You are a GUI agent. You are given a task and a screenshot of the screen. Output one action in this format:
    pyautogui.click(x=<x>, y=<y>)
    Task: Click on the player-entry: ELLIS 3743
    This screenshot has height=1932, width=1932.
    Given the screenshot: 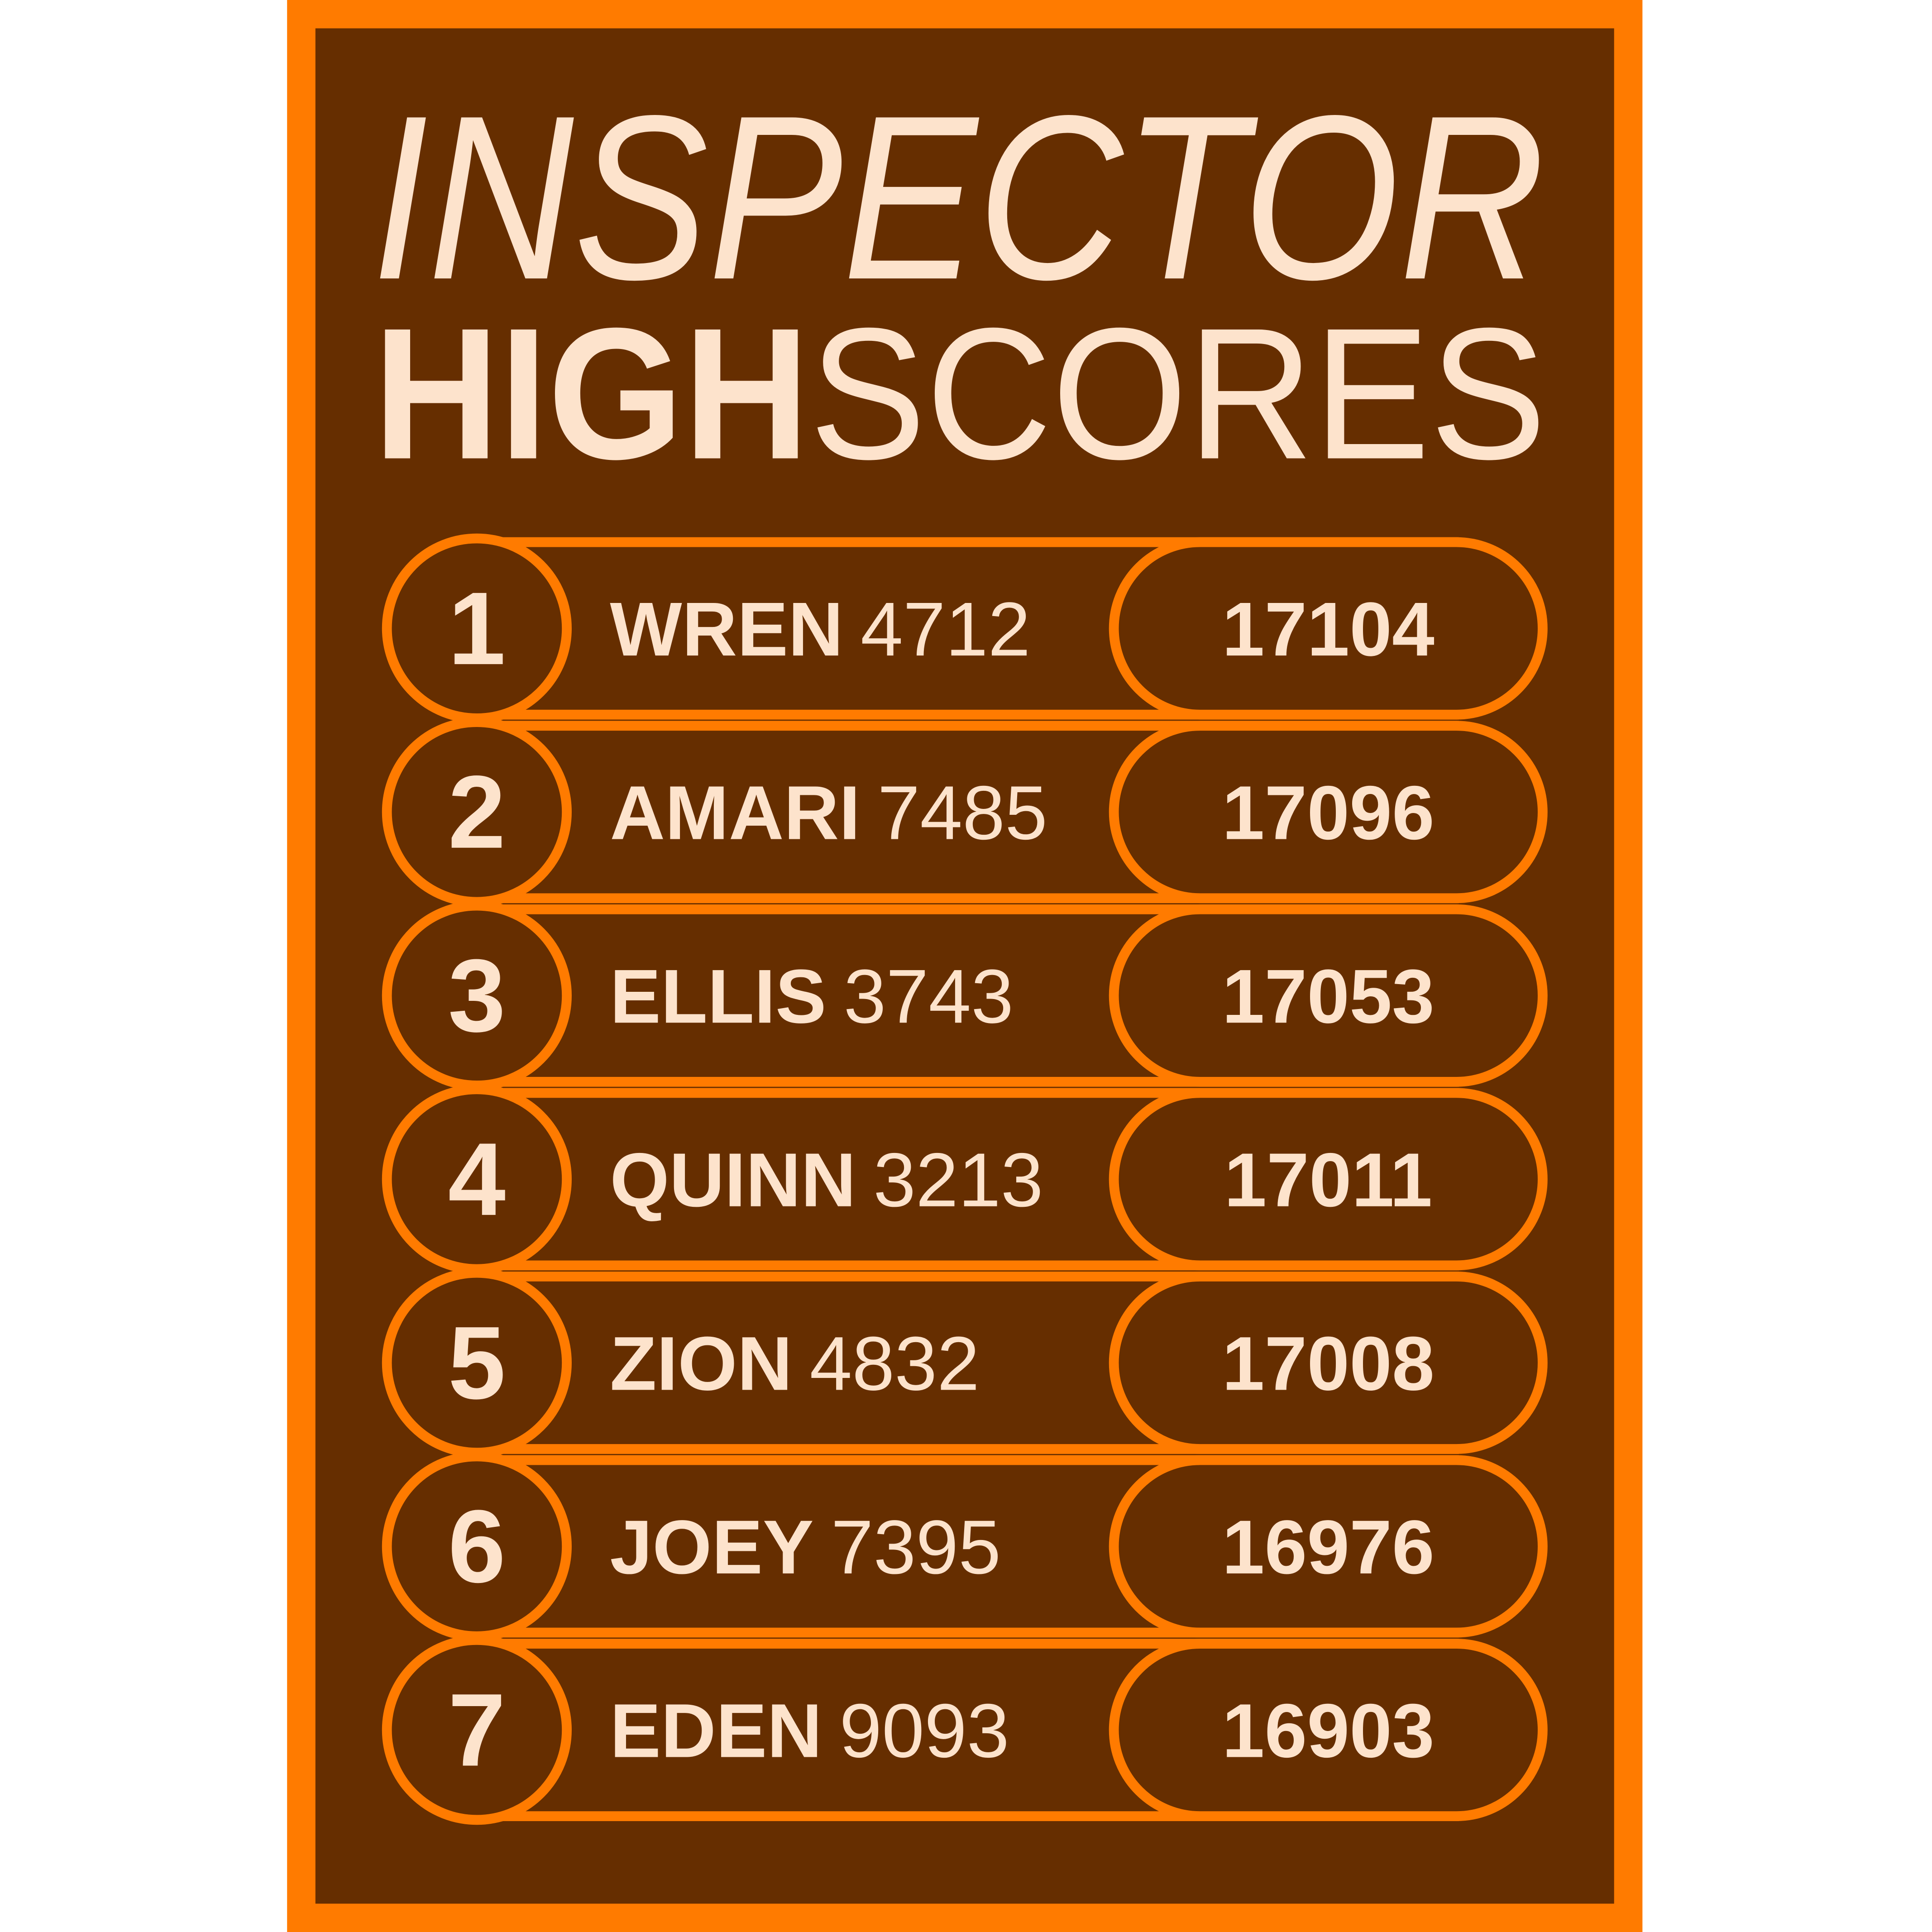 What is the action you would take?
    pyautogui.click(x=812, y=996)
    